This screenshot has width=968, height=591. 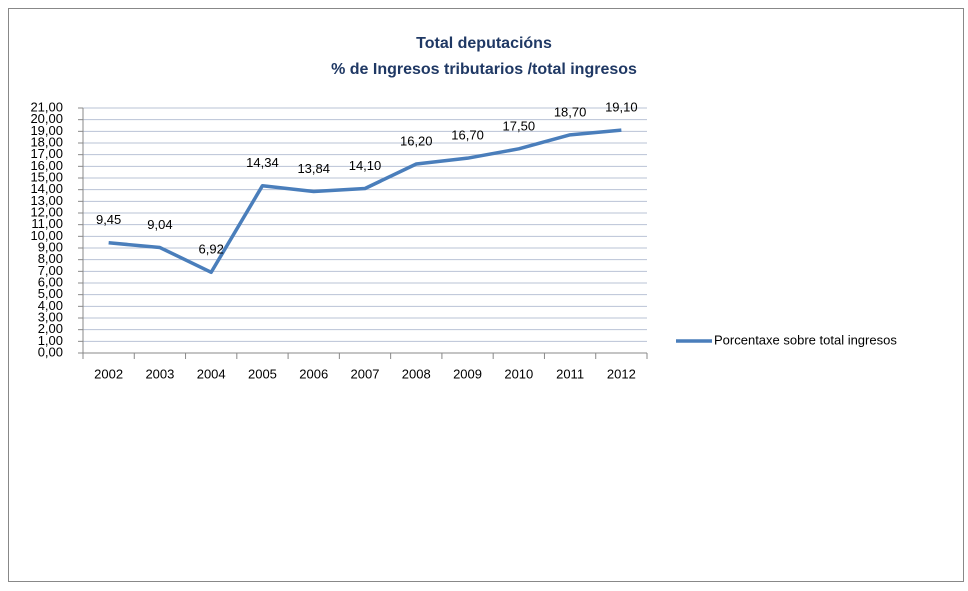 What do you see at coordinates (46, 153) in the screenshot?
I see `y-tick-label: 17,00` at bounding box center [46, 153].